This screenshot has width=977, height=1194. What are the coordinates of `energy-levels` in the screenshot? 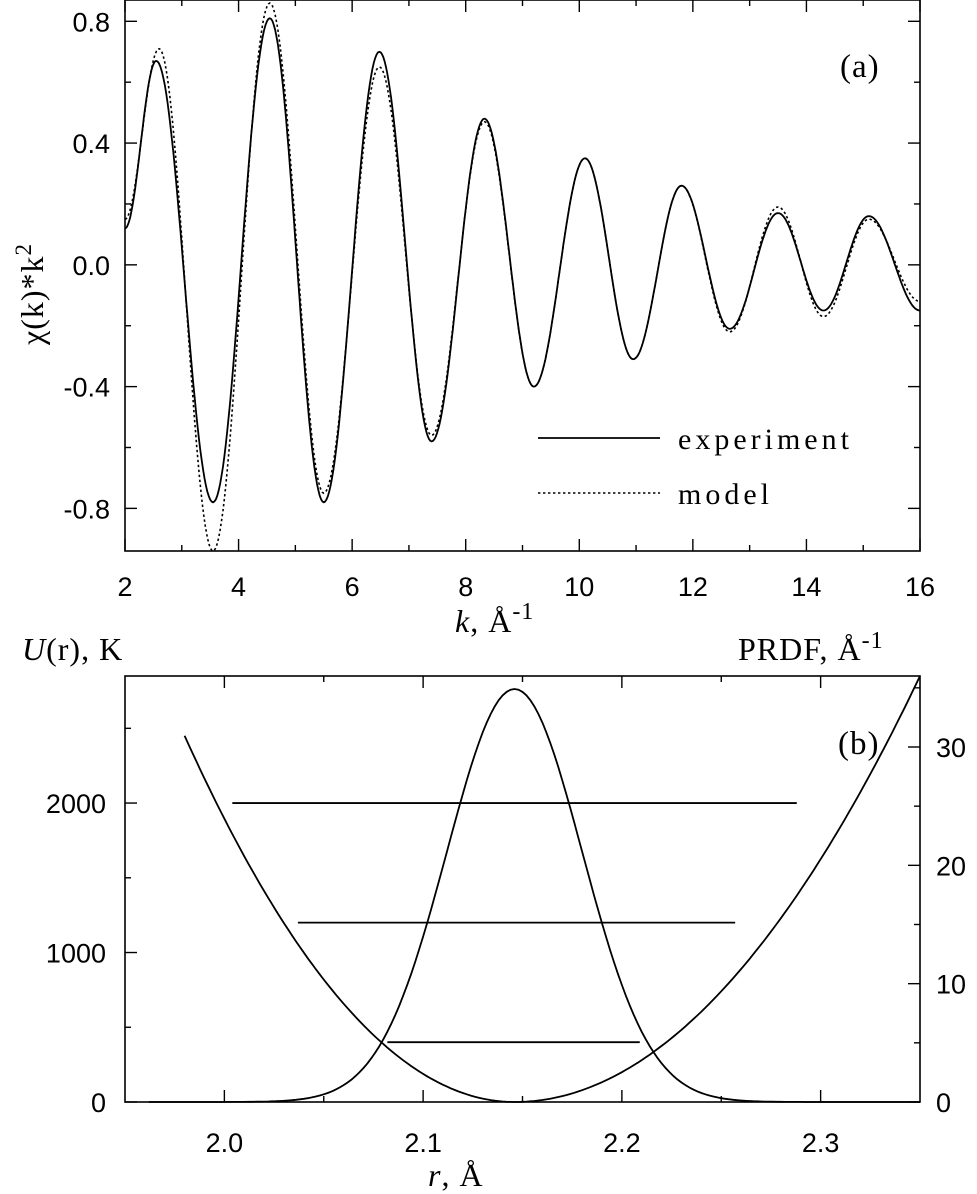 It's located at (514, 923).